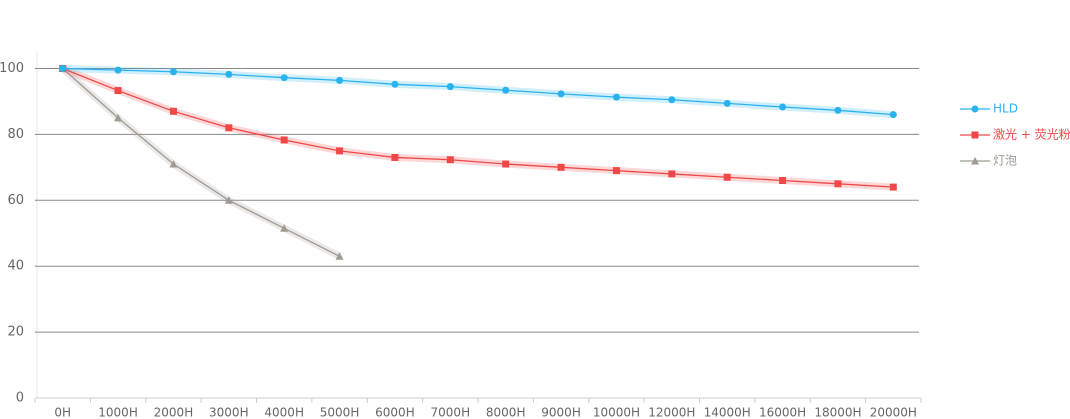 The height and width of the screenshot is (419, 1070). What do you see at coordinates (561, 412) in the screenshot?
I see `x-tick-label: 9000H` at bounding box center [561, 412].